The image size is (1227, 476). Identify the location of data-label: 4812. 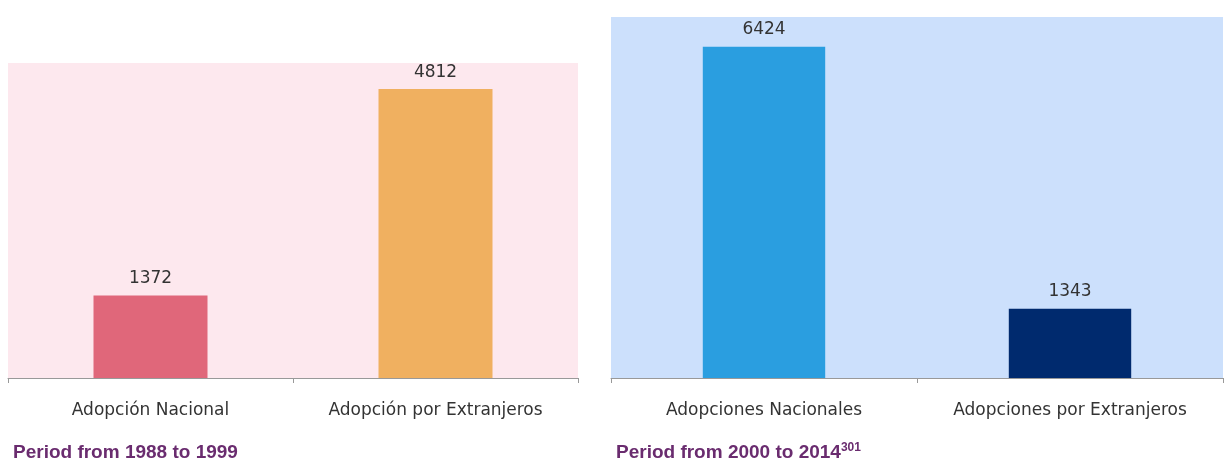
(435, 70).